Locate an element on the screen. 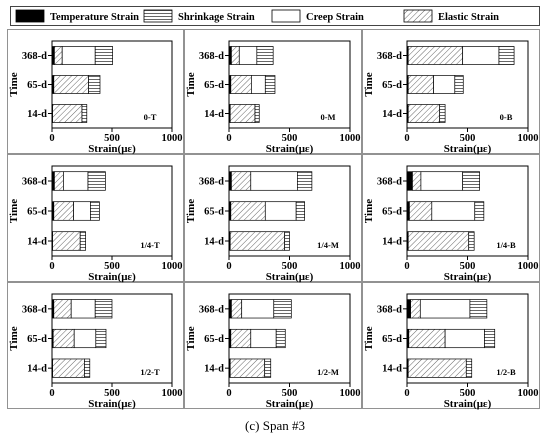  chart-panel-7: 368-d 65-d 14-d 0 500 1000 Strain(με) Time 1/2-T is located at coordinates (95, 346).